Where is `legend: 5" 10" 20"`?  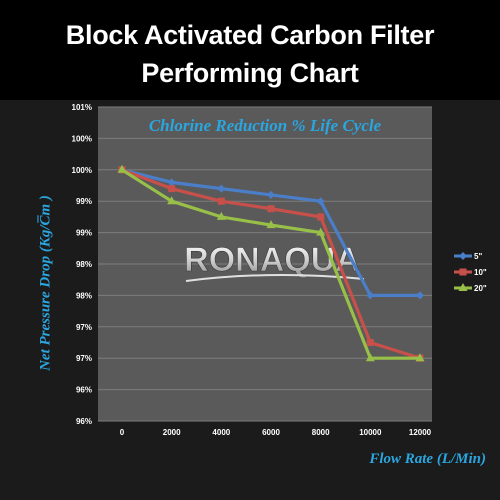
legend: 5" 10" 20" is located at coordinates (470, 272).